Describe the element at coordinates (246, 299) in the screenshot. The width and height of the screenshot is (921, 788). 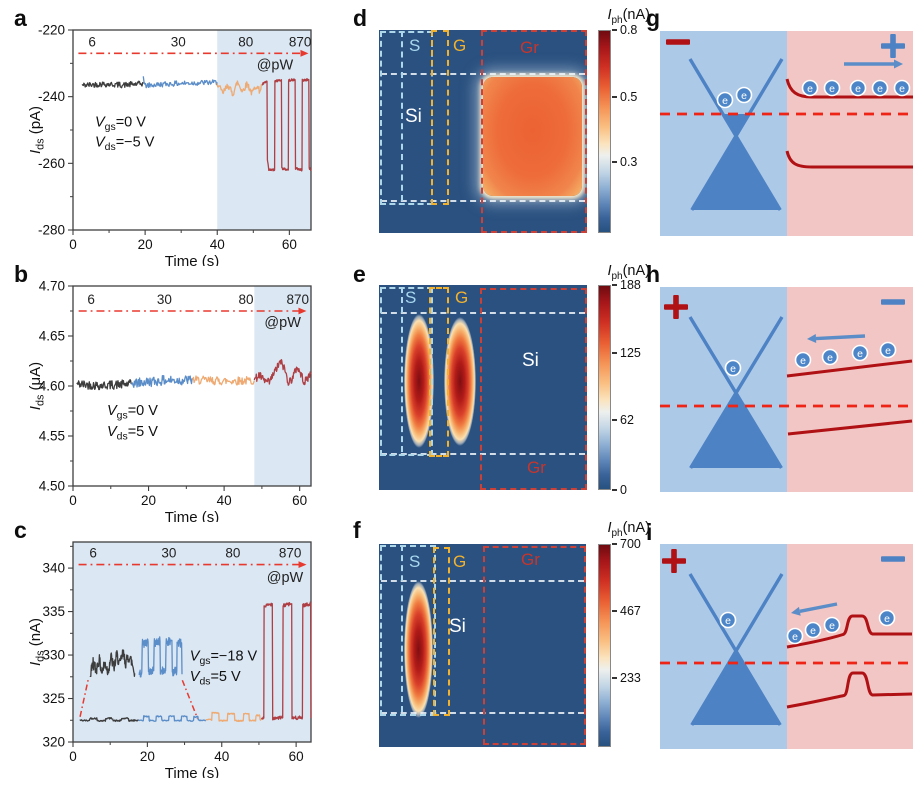
I see `power-level-label: 80` at that location.